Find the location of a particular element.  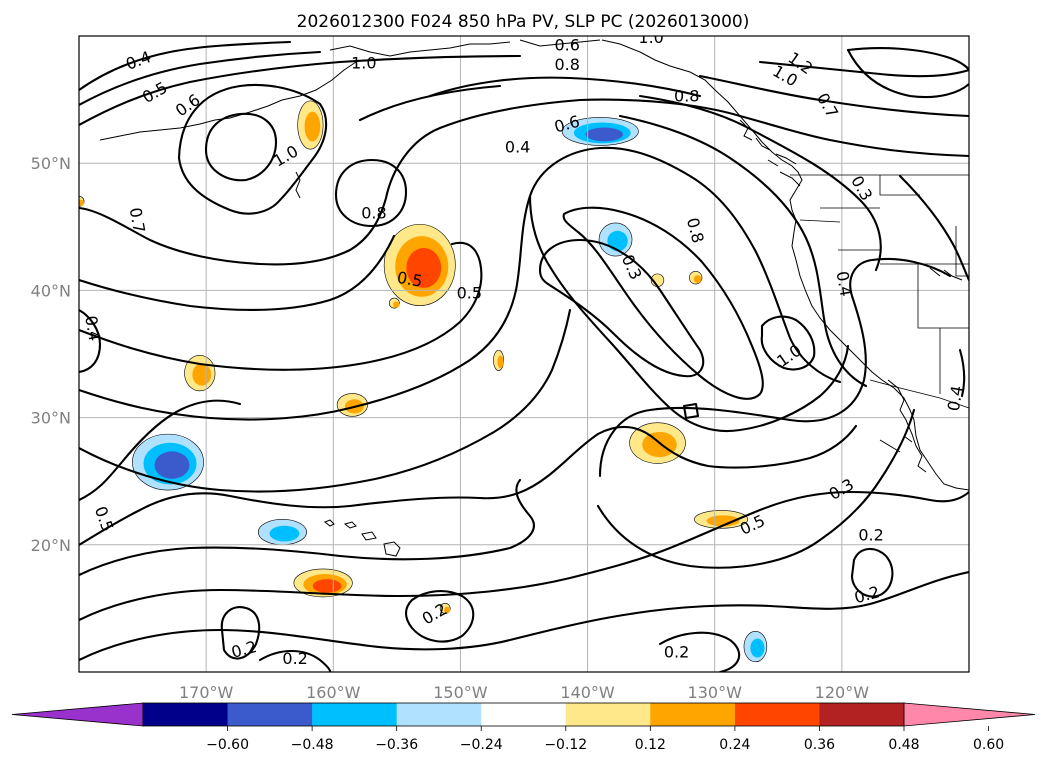

colorbar-tick-label: −0.48 is located at coordinates (312, 745).